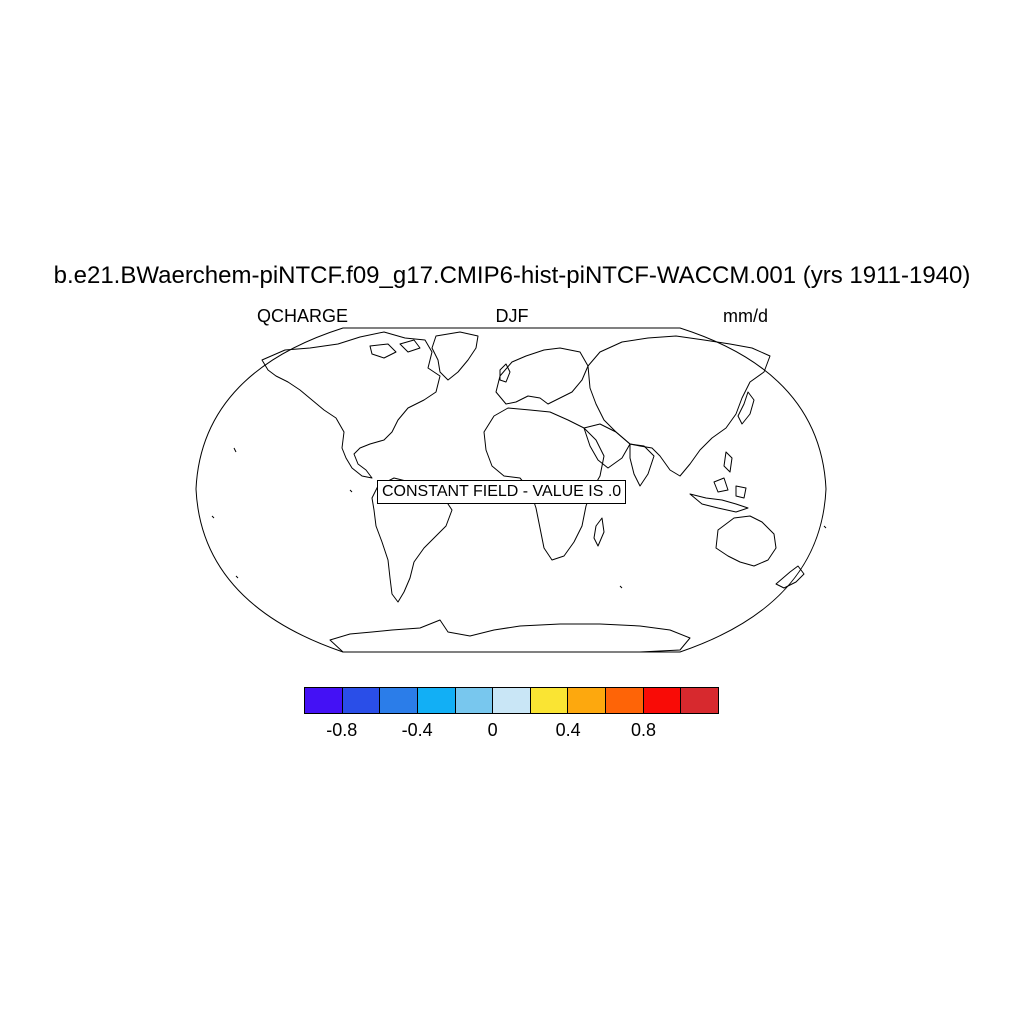 Image resolution: width=1024 pixels, height=1024 pixels. I want to click on colorbar, so click(511, 700).